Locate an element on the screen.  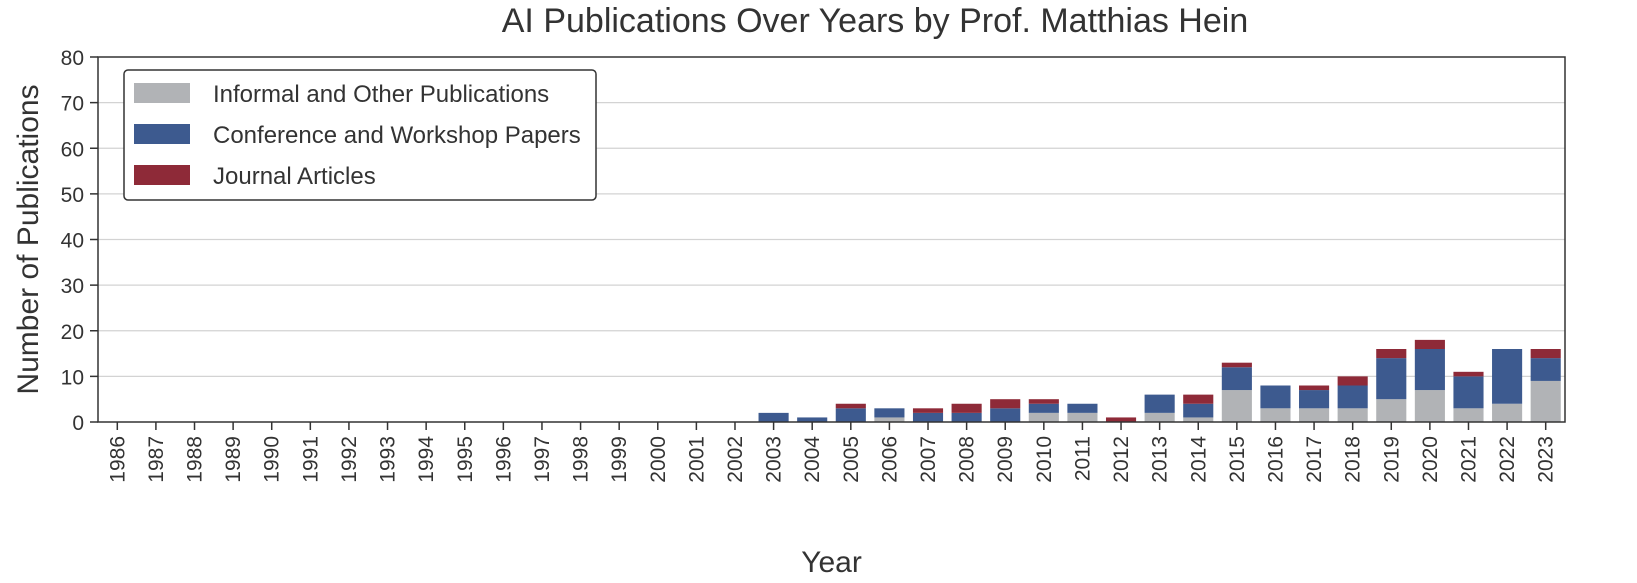
x-tick-label: 1989 is located at coordinates (233, 459).